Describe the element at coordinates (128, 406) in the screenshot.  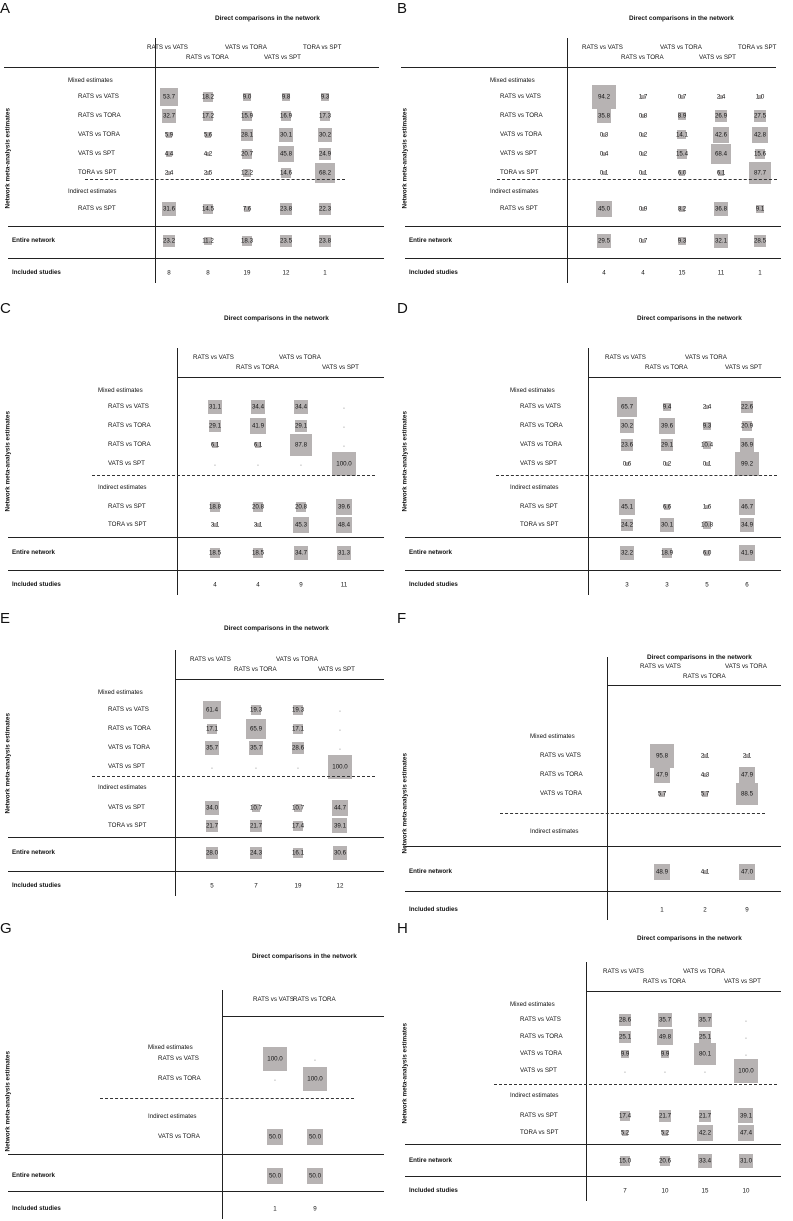
I see `row-label: RATS vs VATS` at that location.